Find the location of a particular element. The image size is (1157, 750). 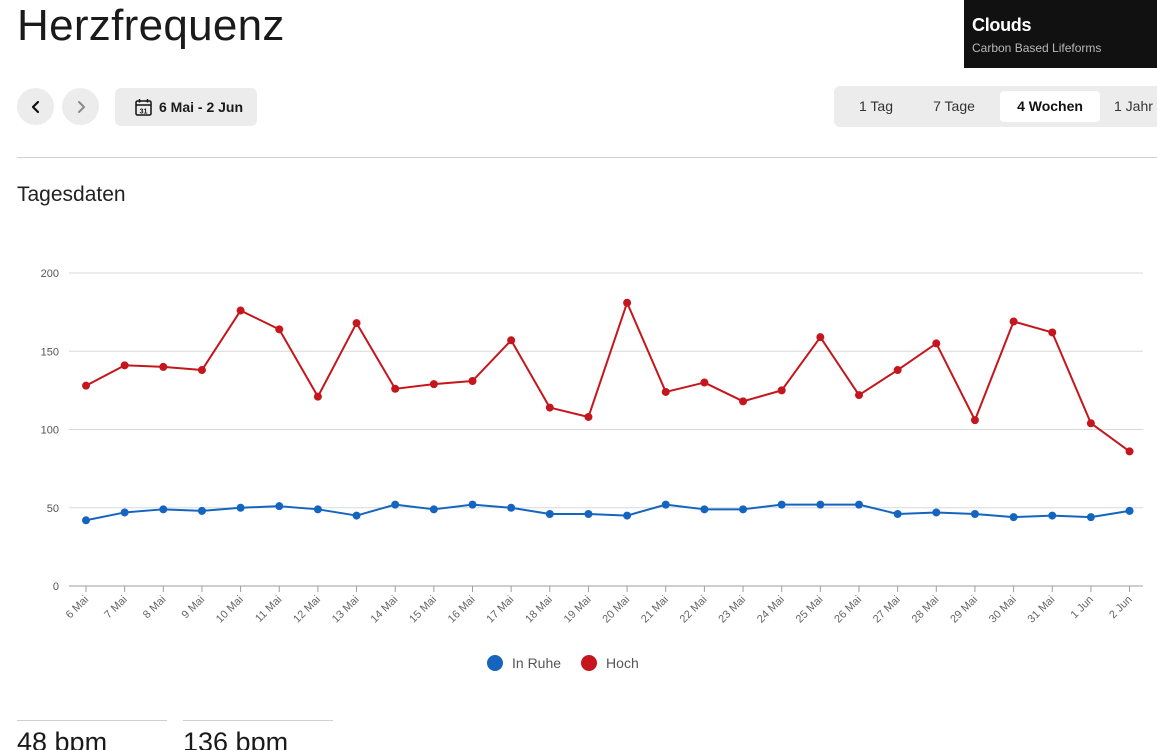

now-playing-title: Clouds is located at coordinates (1002, 25).